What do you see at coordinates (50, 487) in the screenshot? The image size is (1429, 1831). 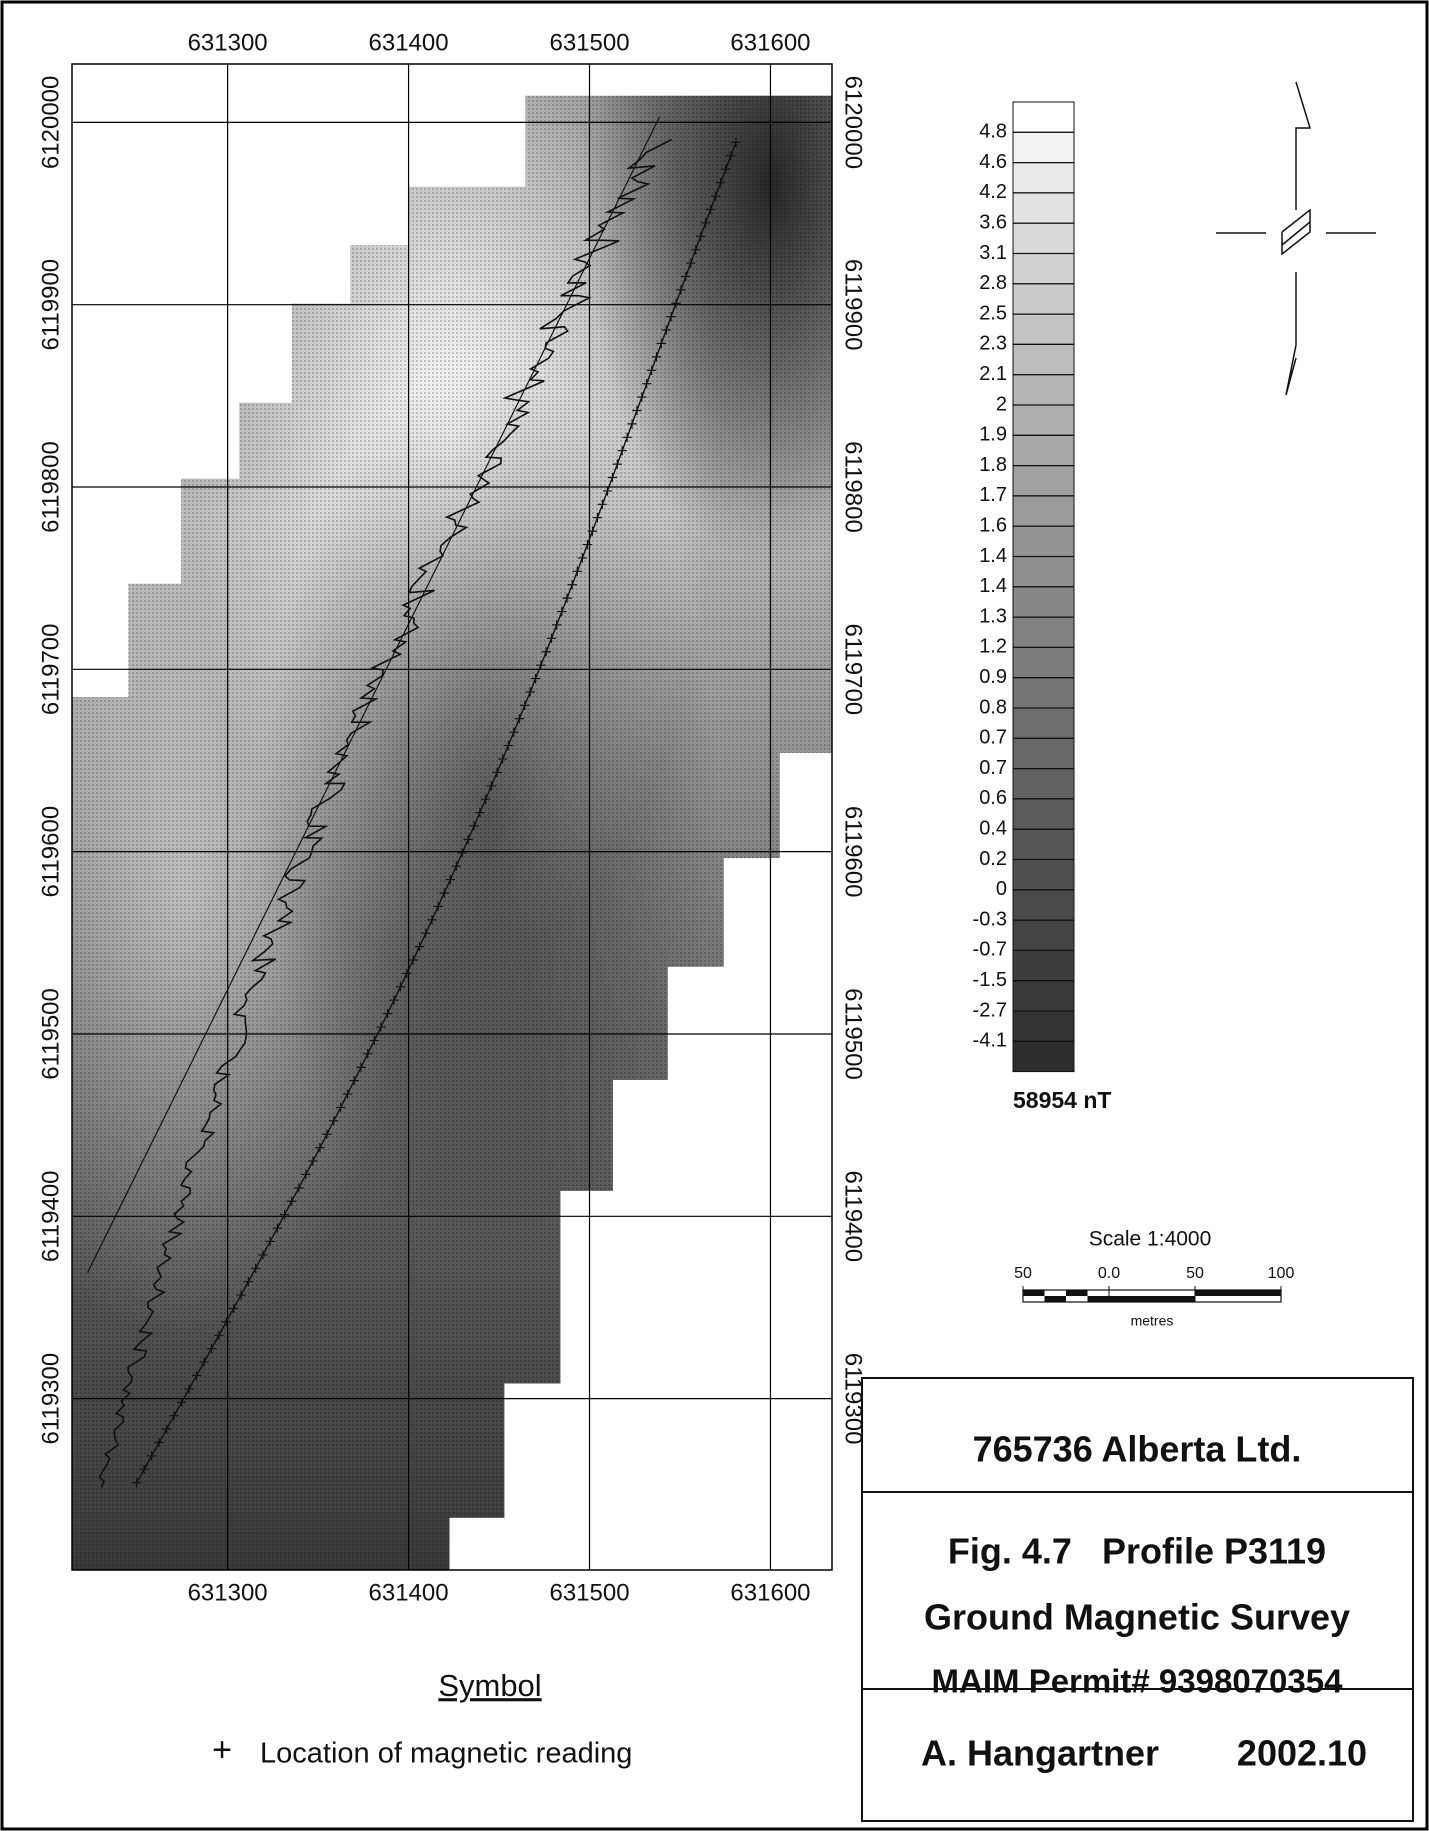 I see `y-tick-label: 6119800` at bounding box center [50, 487].